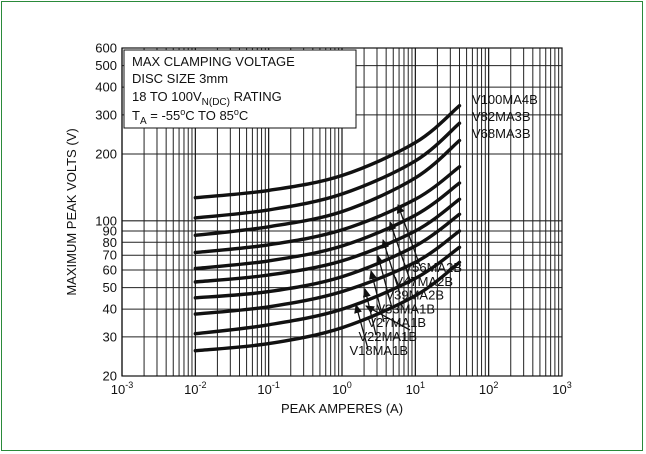  I want to click on info-line-4: TA = -55oC TO 85oC, so click(190, 117).